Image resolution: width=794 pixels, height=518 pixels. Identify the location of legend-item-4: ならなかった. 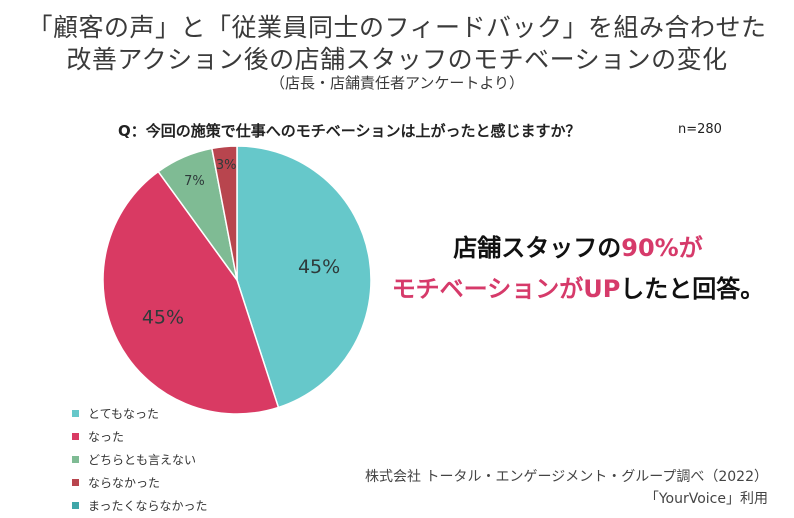
(140, 482).